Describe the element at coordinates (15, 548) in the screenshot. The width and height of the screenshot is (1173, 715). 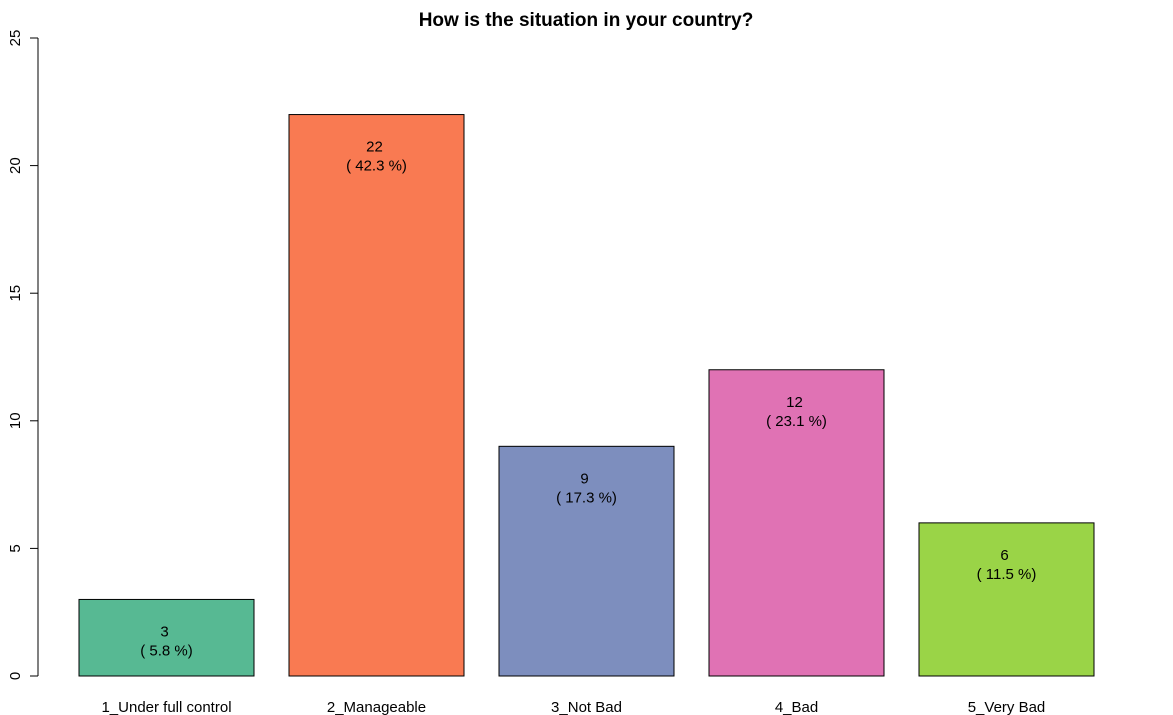
I see `y-tick-label: 5` at that location.